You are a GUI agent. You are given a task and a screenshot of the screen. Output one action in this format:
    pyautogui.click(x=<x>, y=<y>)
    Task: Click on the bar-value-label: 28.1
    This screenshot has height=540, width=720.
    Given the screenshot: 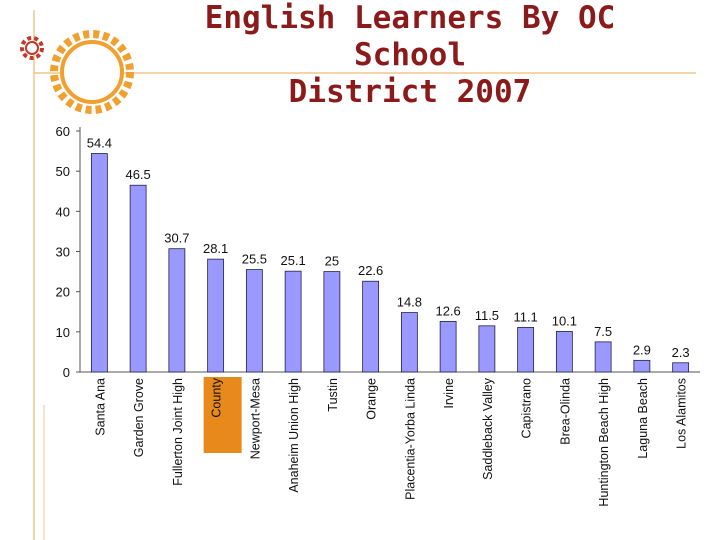 What is the action you would take?
    pyautogui.click(x=215, y=248)
    